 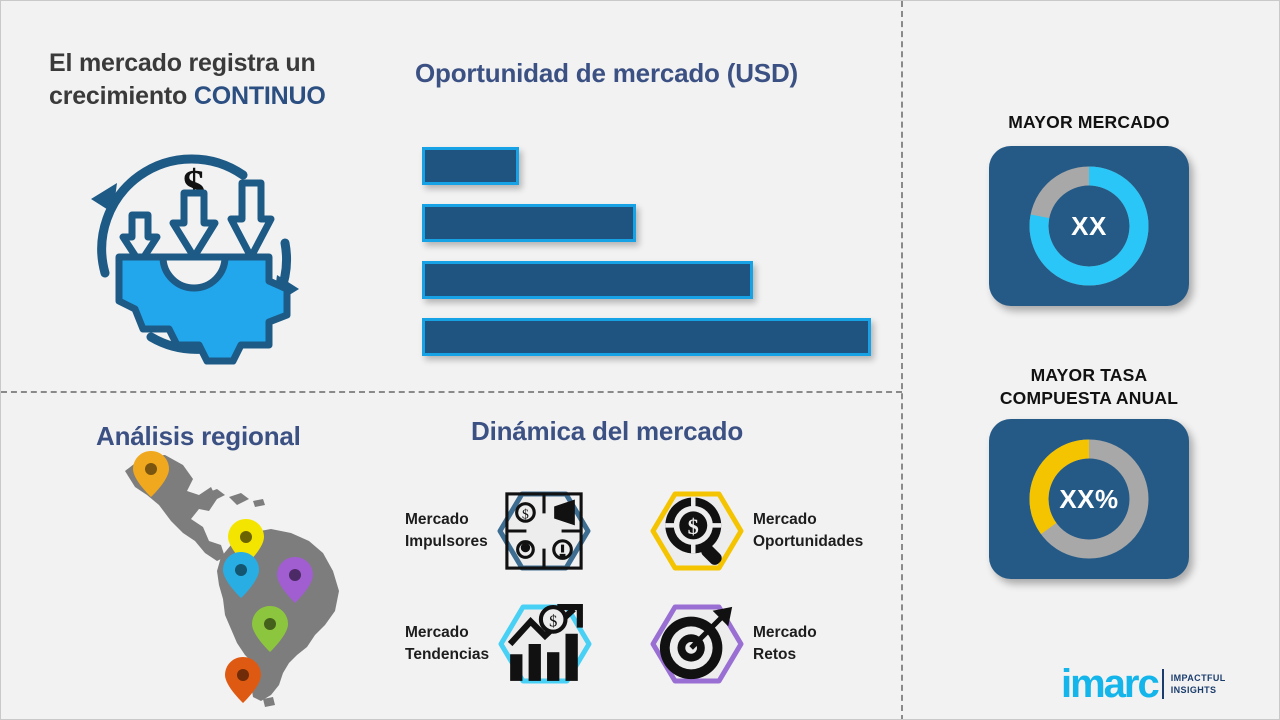 What do you see at coordinates (652, 252) in the screenshot?
I see `opportunity-bar-chart` at bounding box center [652, 252].